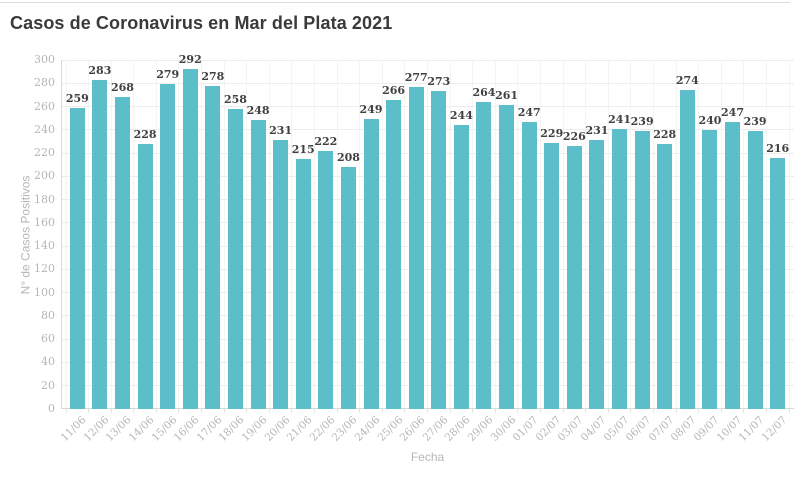 The width and height of the screenshot is (800, 477). Describe the element at coordinates (77, 98) in the screenshot. I see `bar-value-label: 259` at that location.